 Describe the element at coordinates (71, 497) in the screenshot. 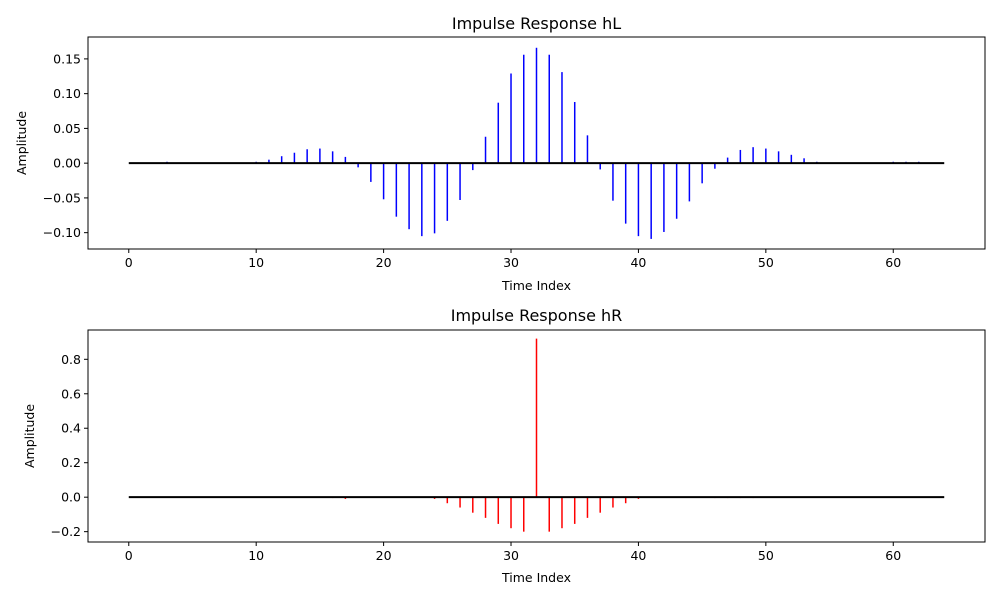

I see `bottom-y-tick-label-1: 0.0` at that location.